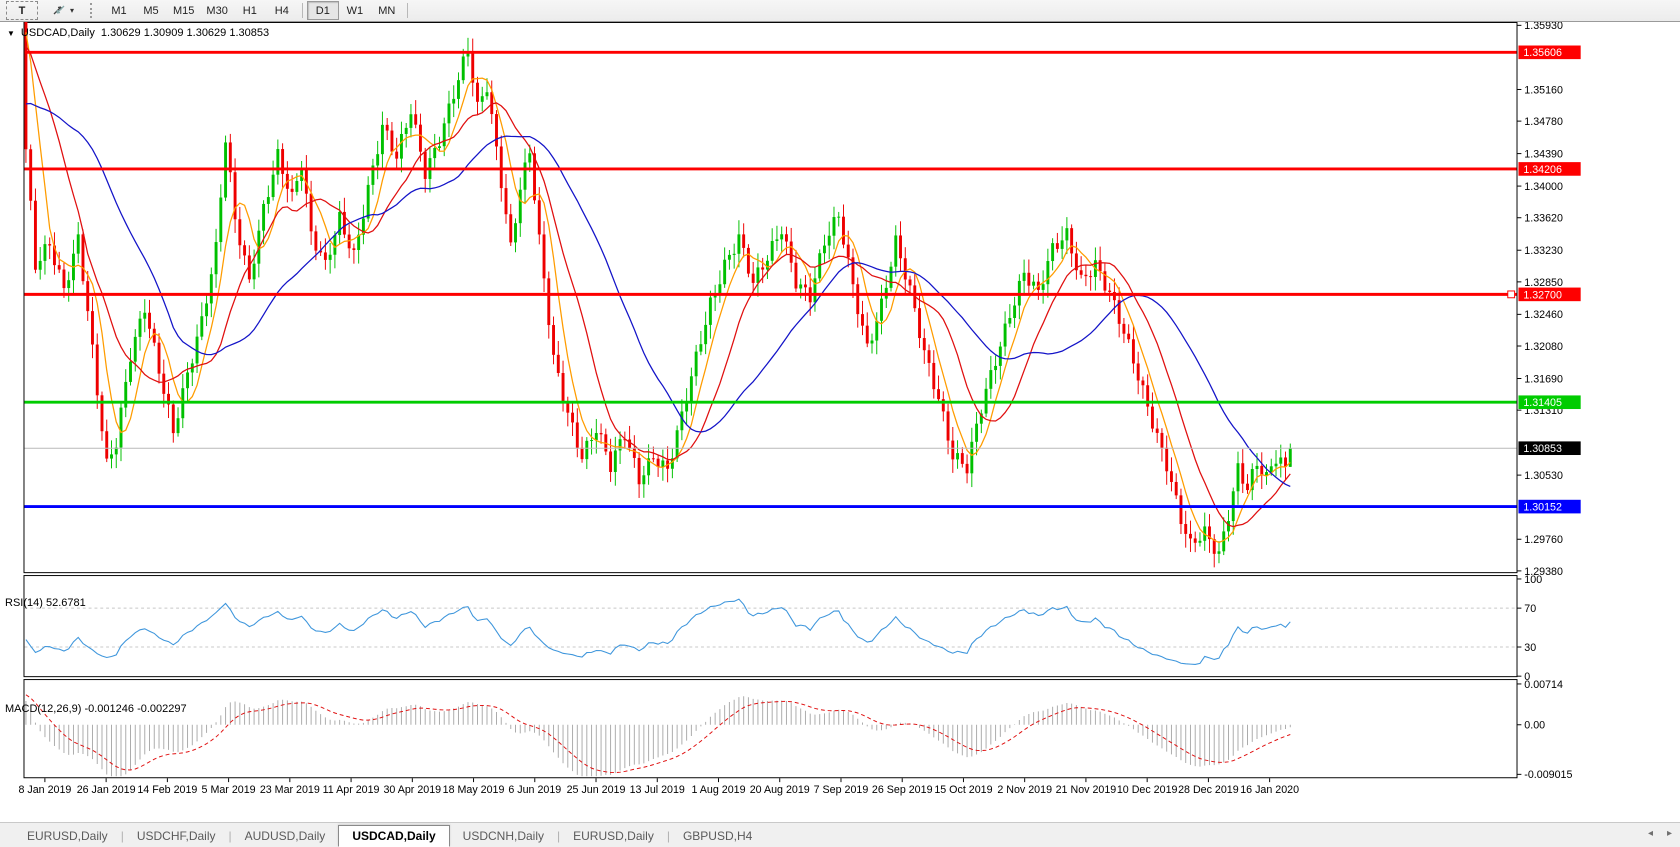  I want to click on chart-toolbar: T ▾ M1 M5 M15 M30 H1 H4 D1 W1 MN, so click(840, 11).